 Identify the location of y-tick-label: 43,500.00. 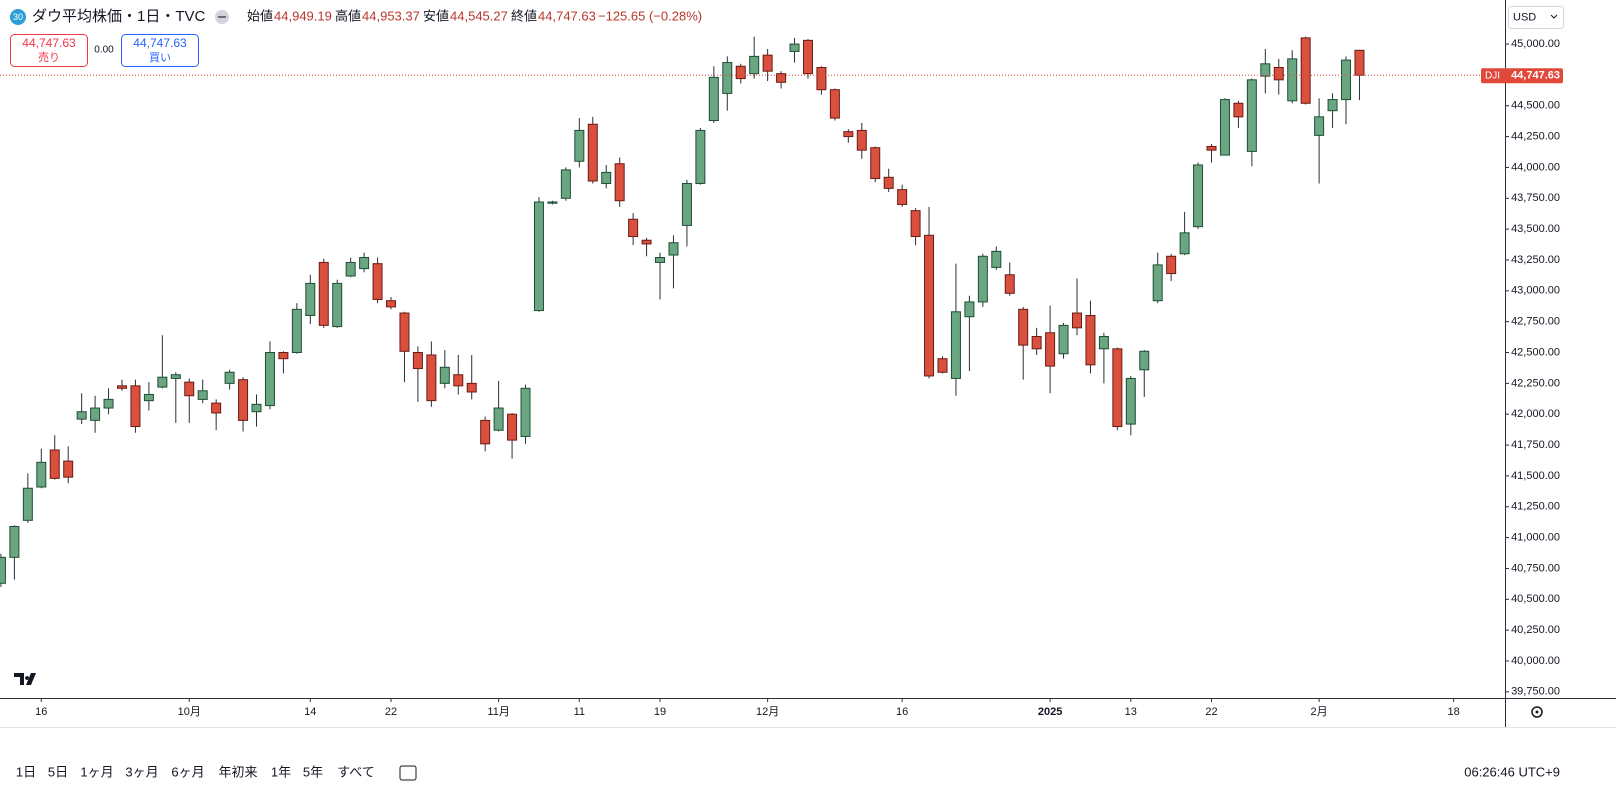
(1535, 229).